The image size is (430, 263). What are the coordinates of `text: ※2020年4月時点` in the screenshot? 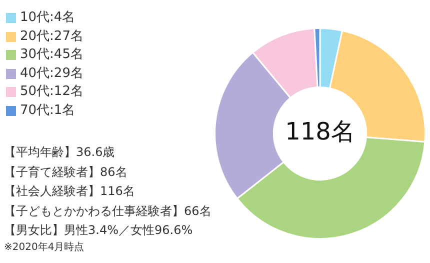 It's located at (45, 247).